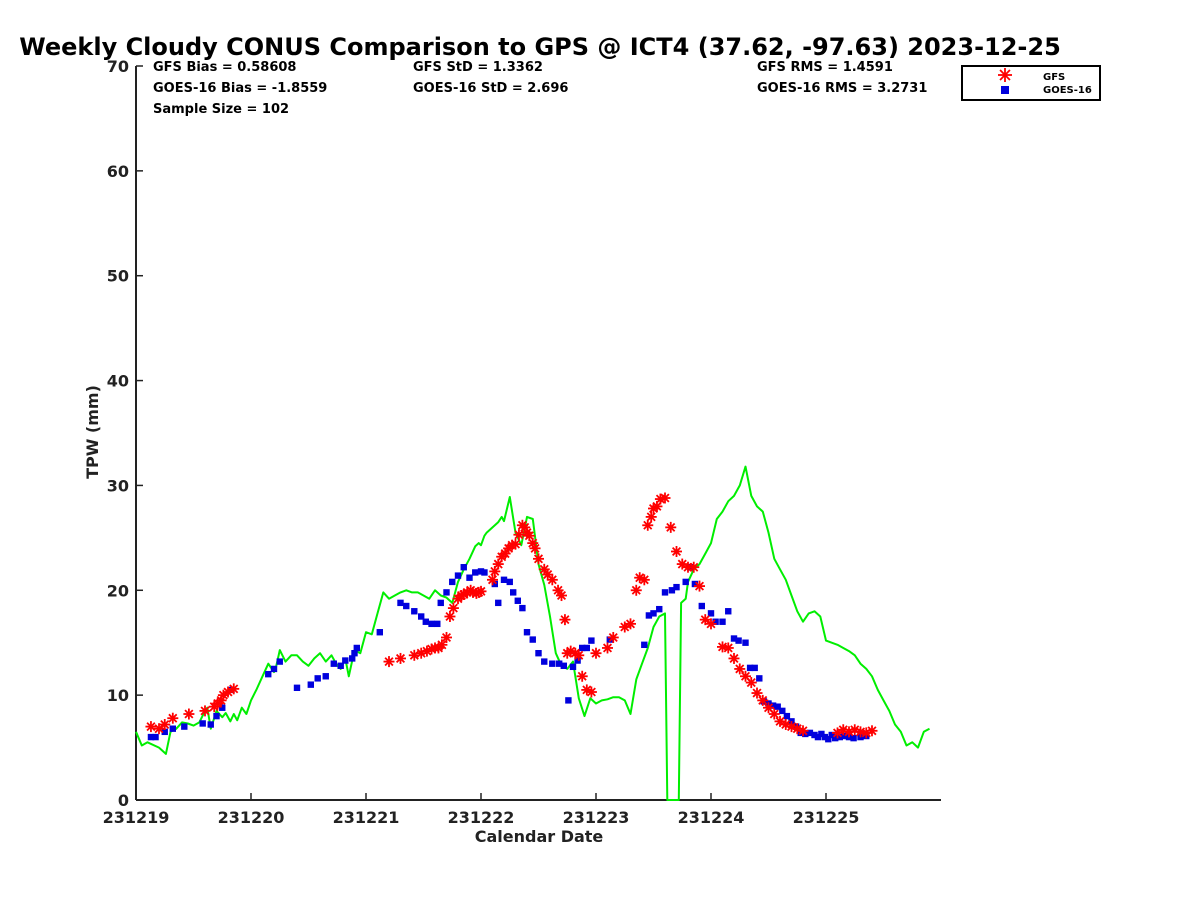 The width and height of the screenshot is (1200, 900). Describe the element at coordinates (240, 88) in the screenshot. I see `stat-goes-bias: GOES-16 Bias = -1.8559` at that location.